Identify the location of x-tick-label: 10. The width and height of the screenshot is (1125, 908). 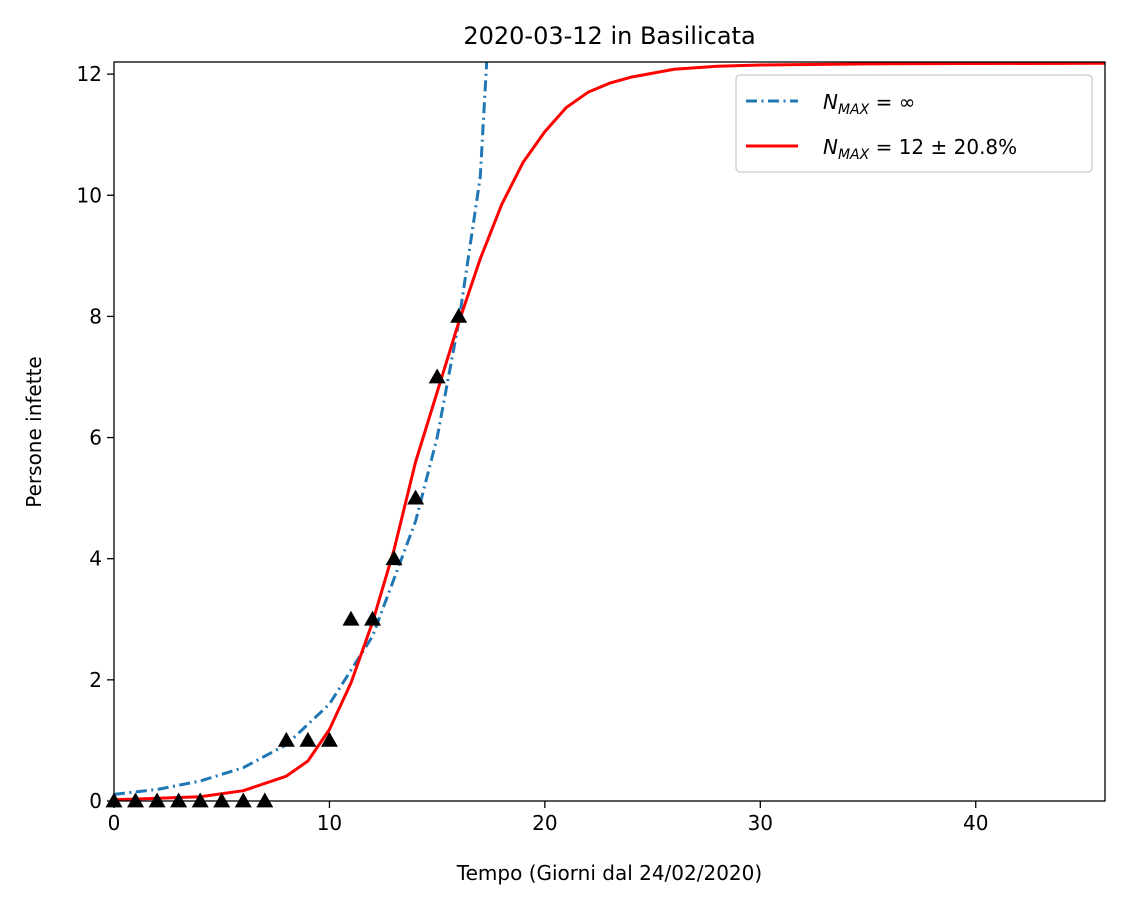
(329, 823).